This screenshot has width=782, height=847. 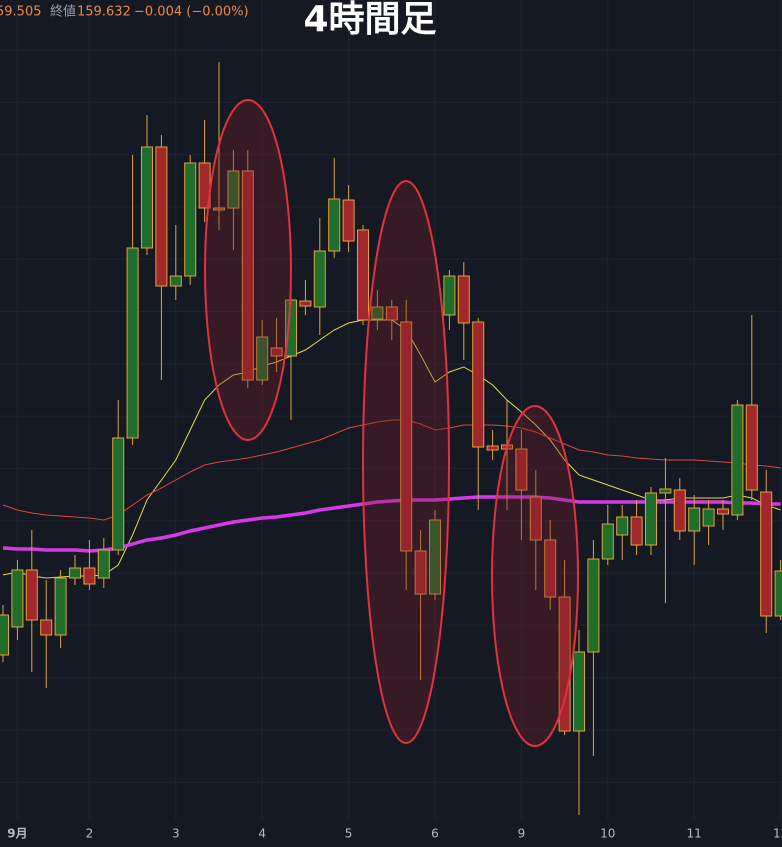 What do you see at coordinates (191, 12) in the screenshot?
I see `header-change: −0.004 (−0.00%)` at bounding box center [191, 12].